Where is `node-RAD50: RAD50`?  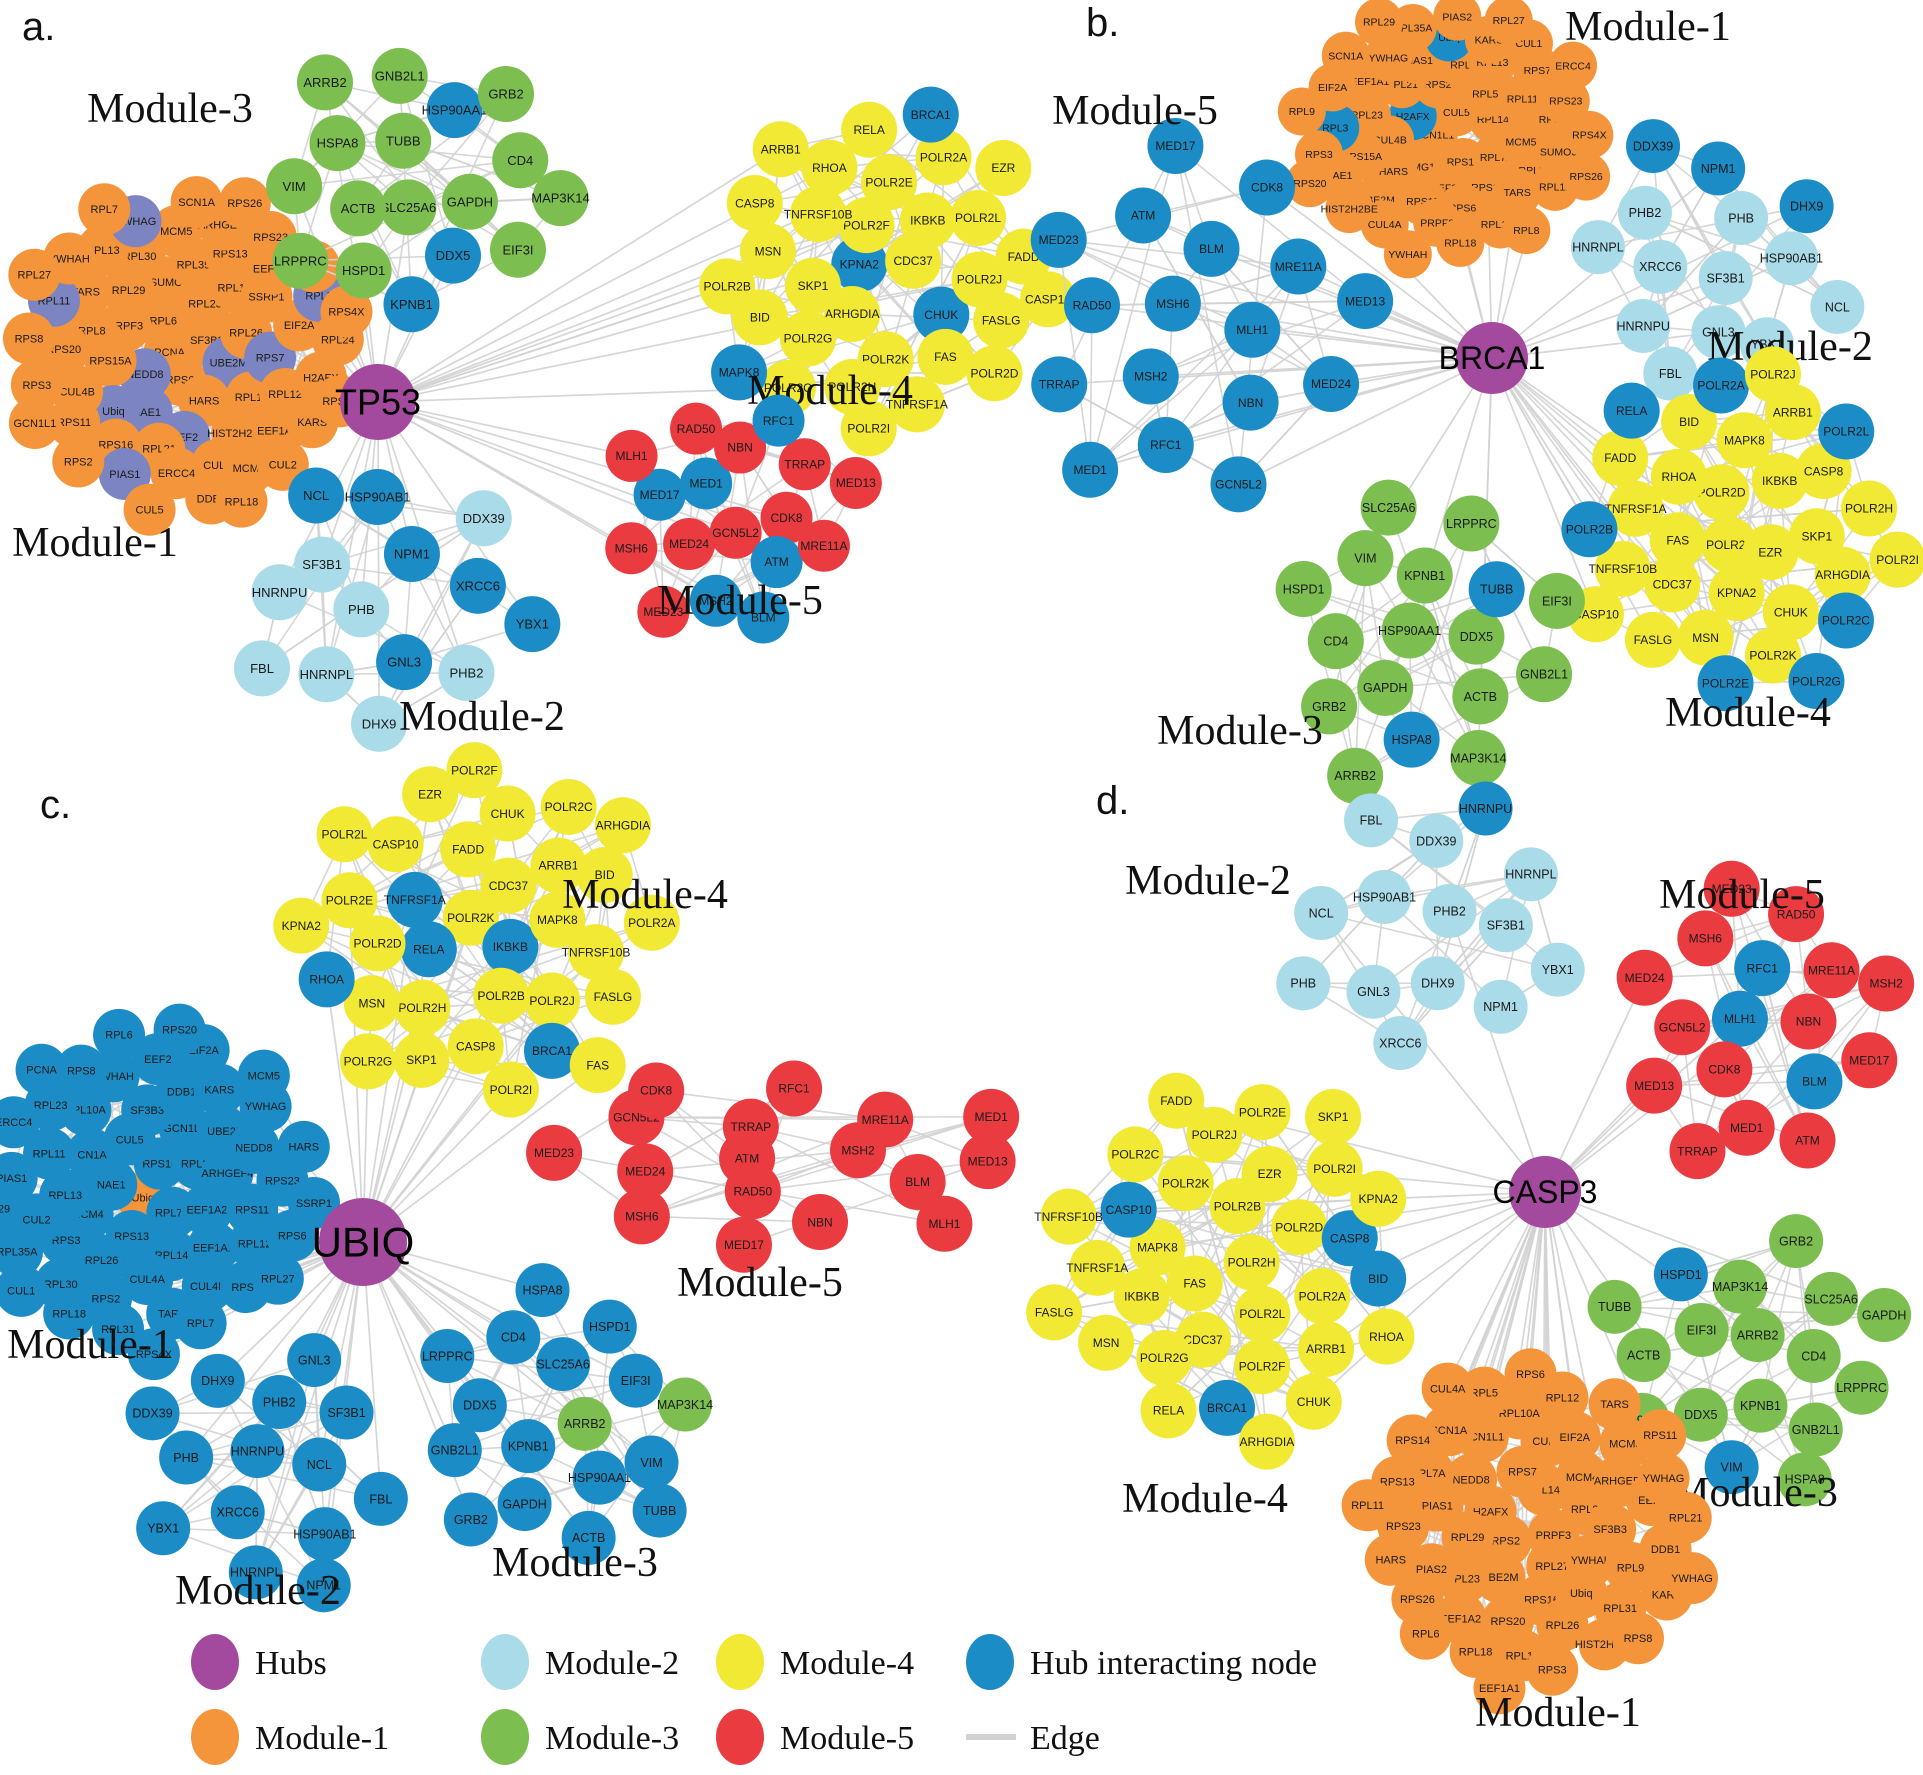
node-RAD50: RAD50 is located at coordinates (1091, 305).